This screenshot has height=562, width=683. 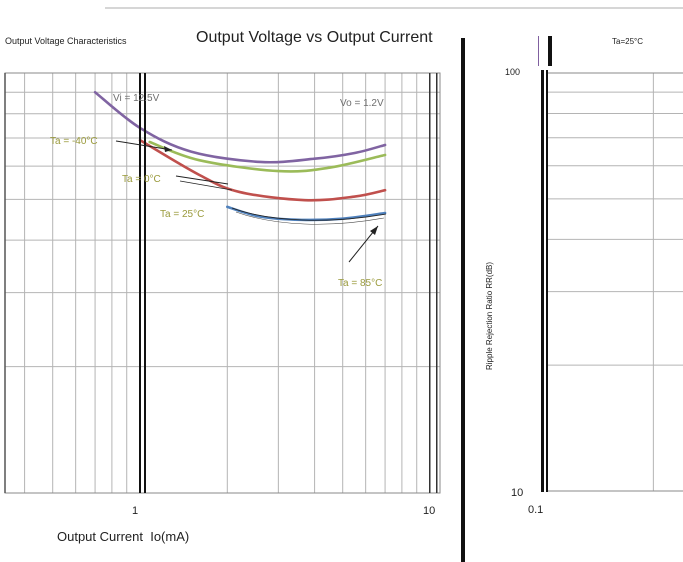 What do you see at coordinates (463, 300) in the screenshot?
I see `panel-divider` at bounding box center [463, 300].